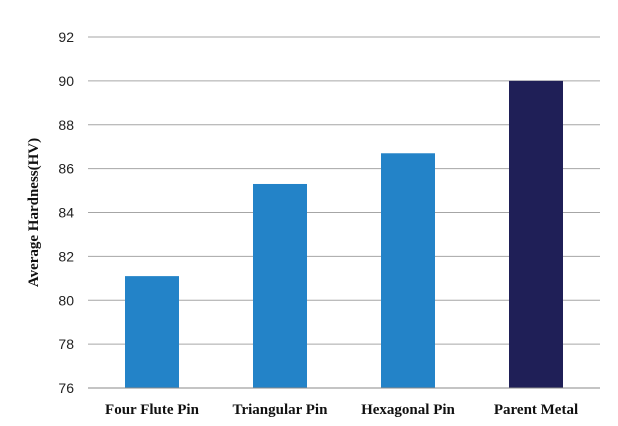 The height and width of the screenshot is (426, 618). I want to click on y-tick-label: 76, so click(66, 388).